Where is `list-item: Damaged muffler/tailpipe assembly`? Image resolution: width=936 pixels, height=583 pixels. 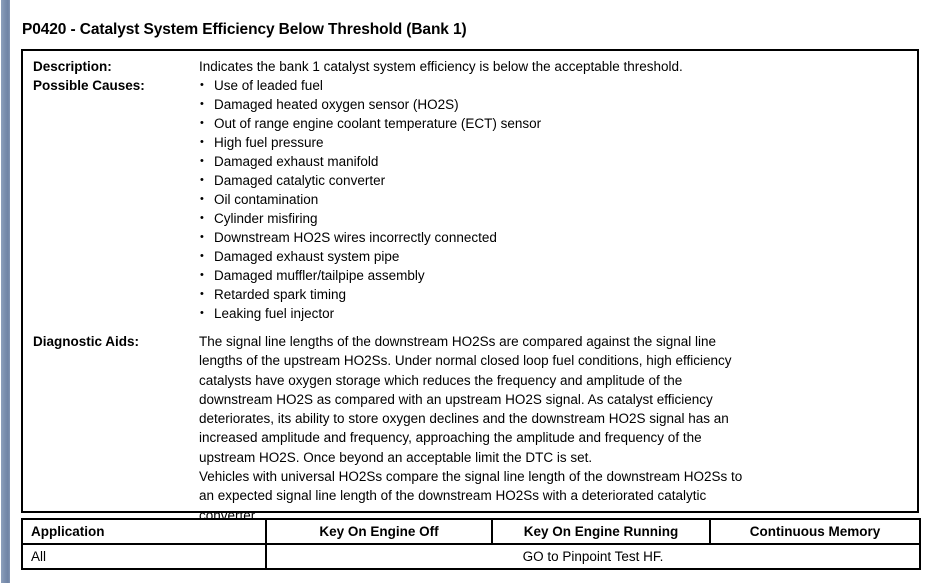
list-item: Damaged muffler/tailpipe assembly is located at coordinates (551, 275).